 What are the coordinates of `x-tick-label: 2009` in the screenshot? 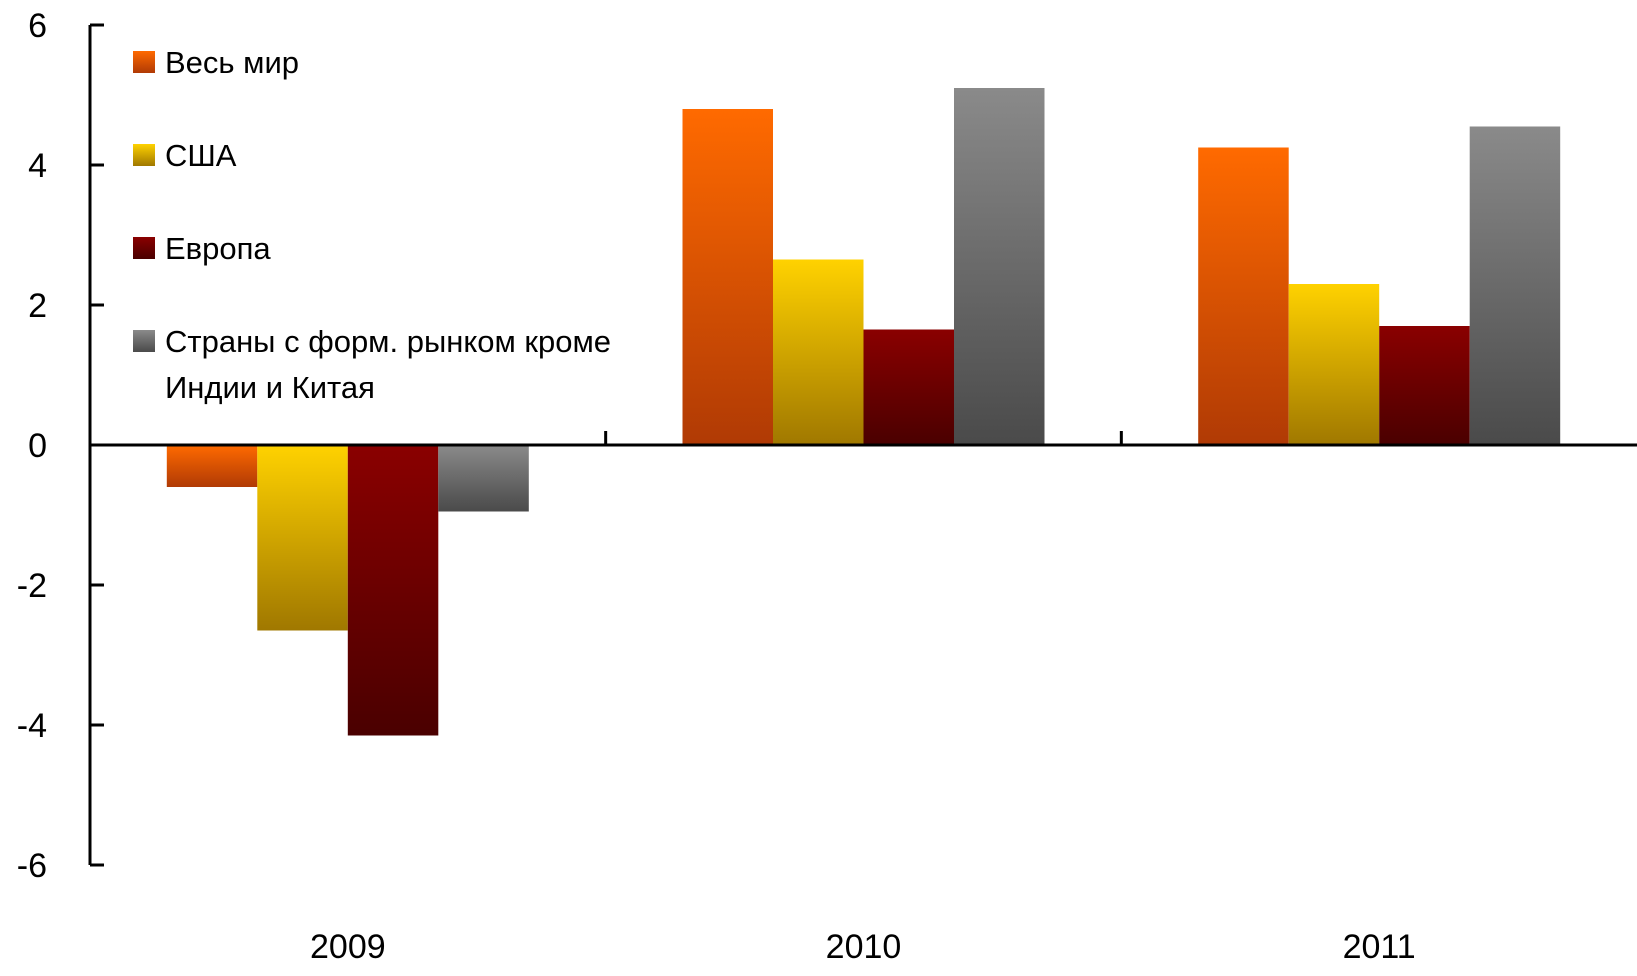 It's located at (348, 947).